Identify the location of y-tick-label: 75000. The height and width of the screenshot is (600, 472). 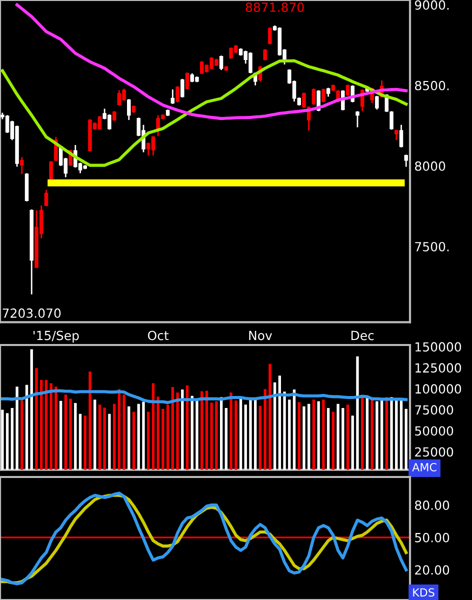
(434, 410).